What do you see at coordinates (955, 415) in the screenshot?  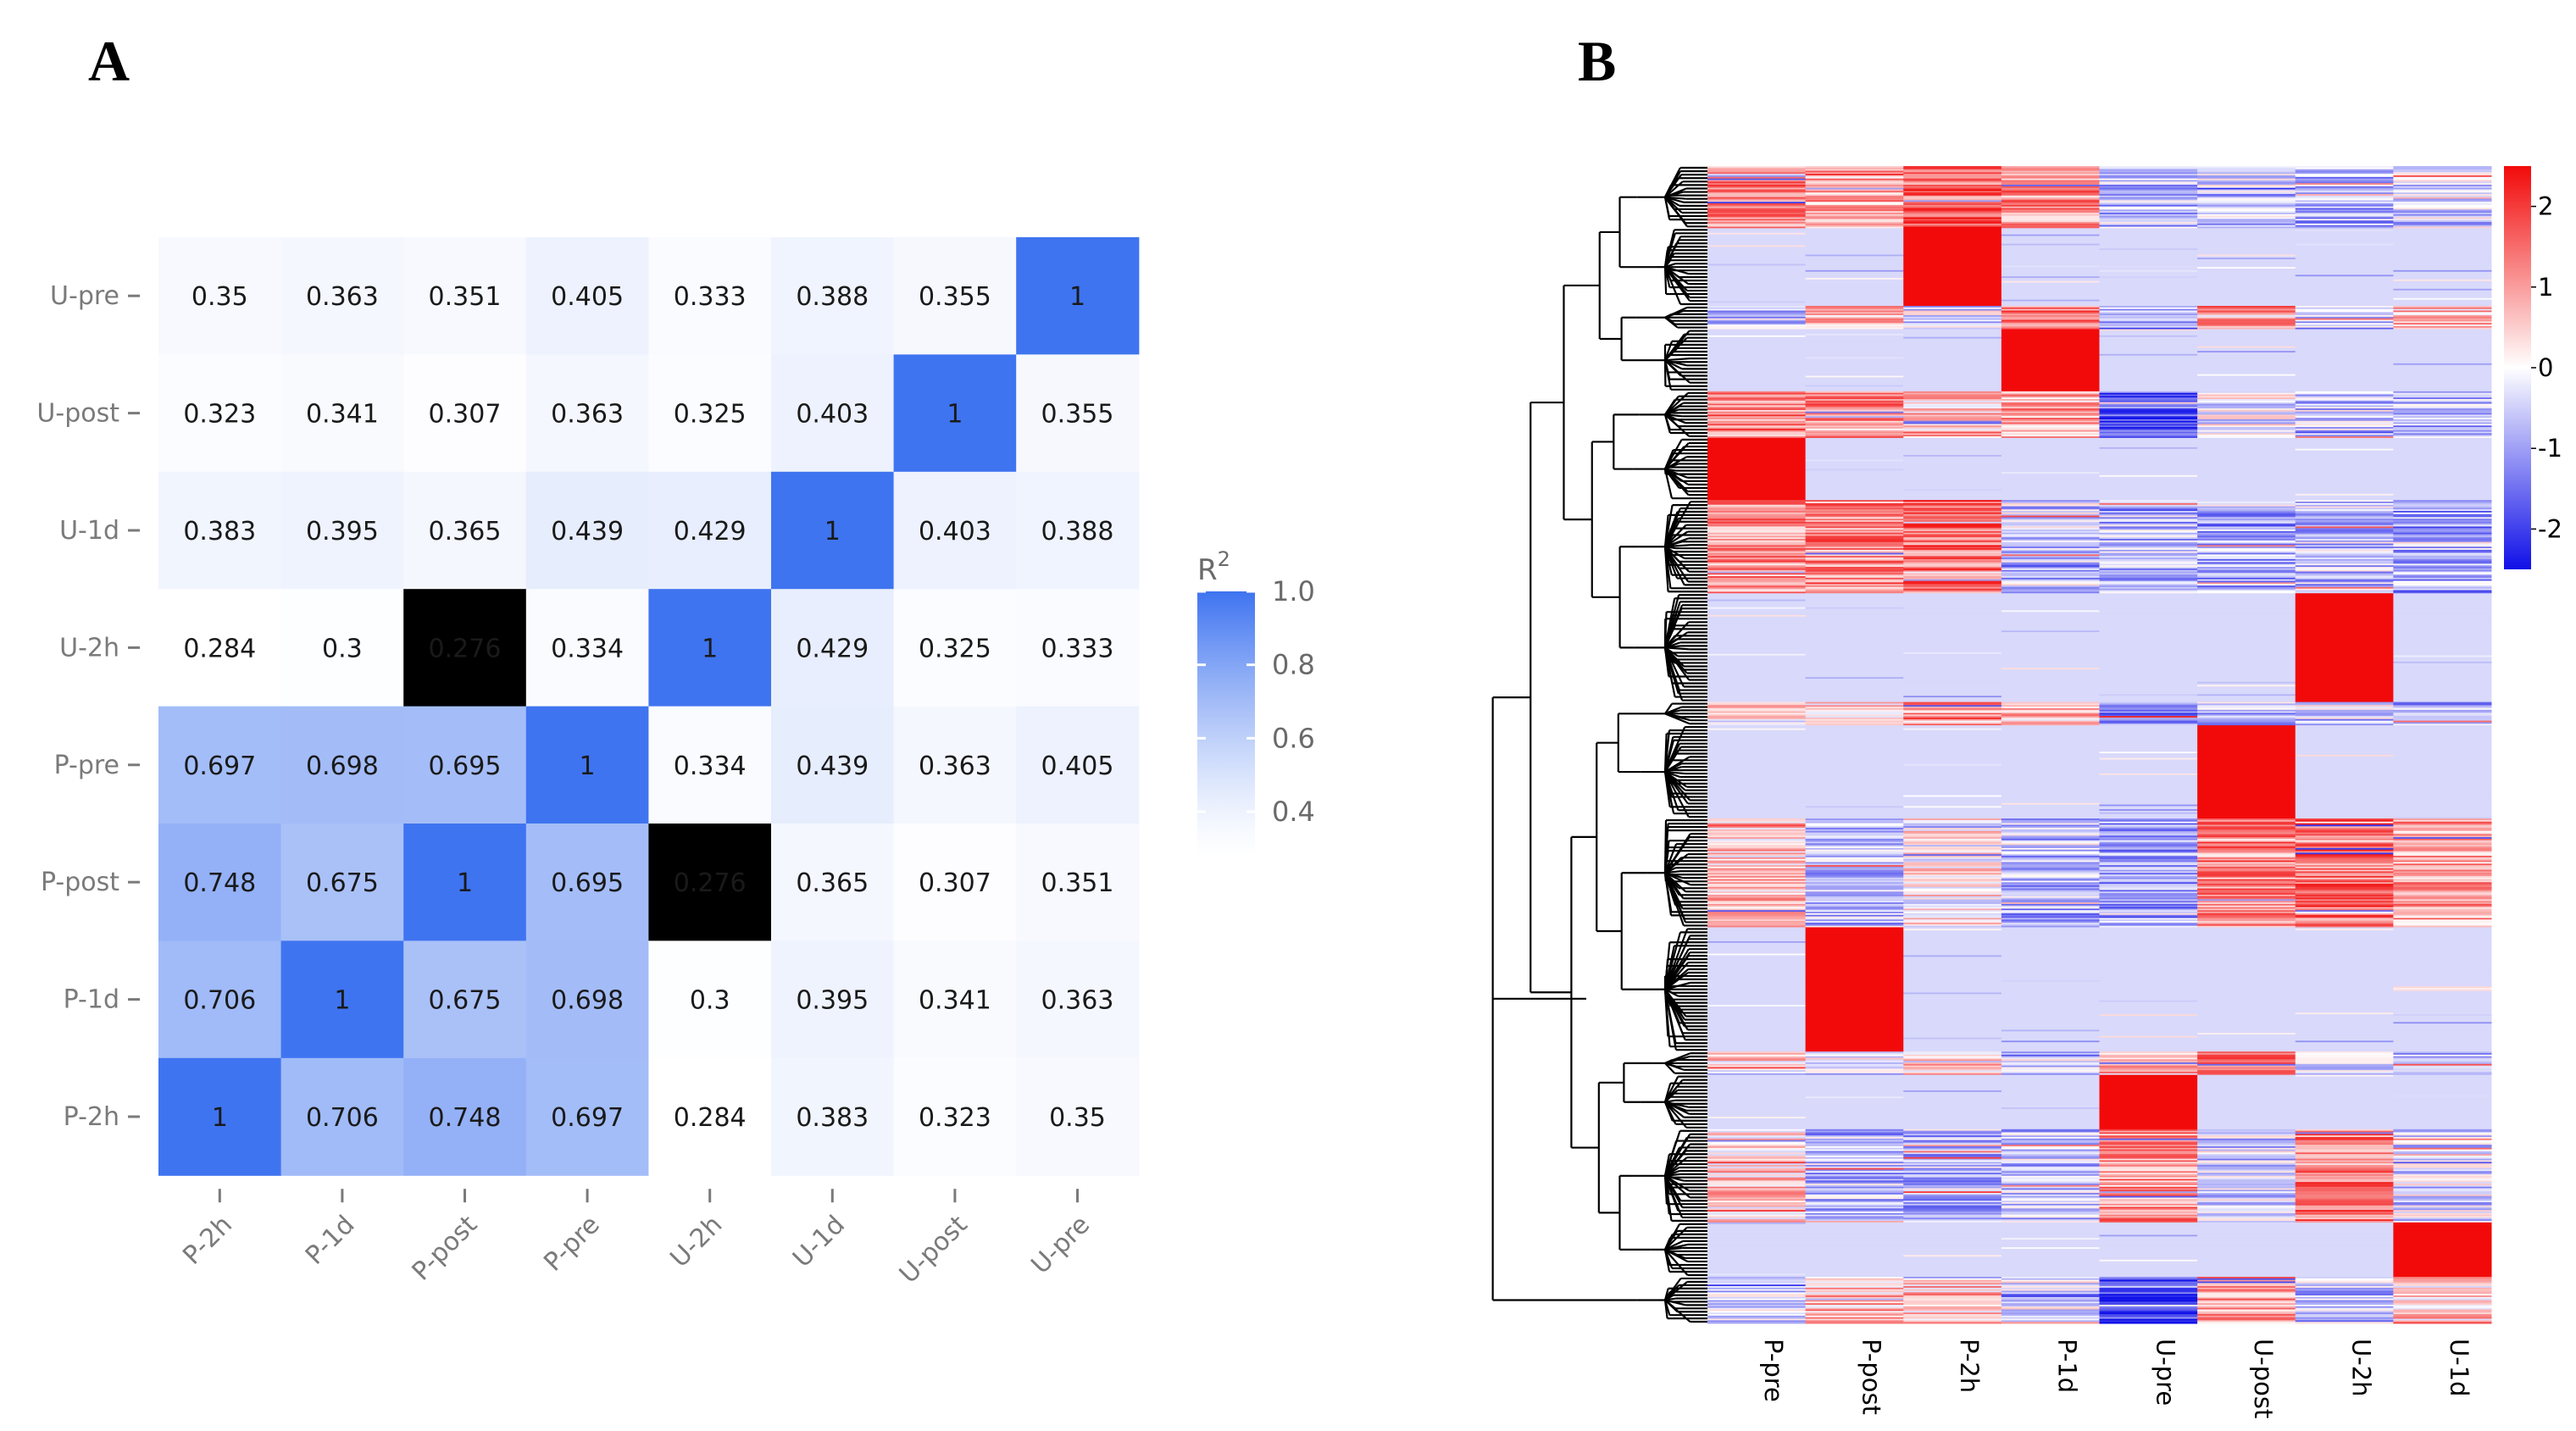 I see `corr-cell-value: 1` at bounding box center [955, 415].